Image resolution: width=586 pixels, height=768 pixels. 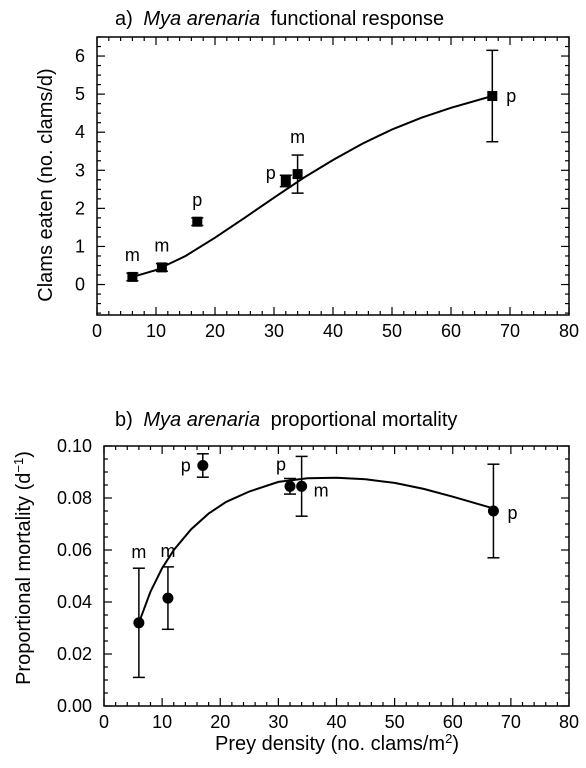 What do you see at coordinates (278, 722) in the screenshot?
I see `panel-b-x-tick-label: 30` at bounding box center [278, 722].